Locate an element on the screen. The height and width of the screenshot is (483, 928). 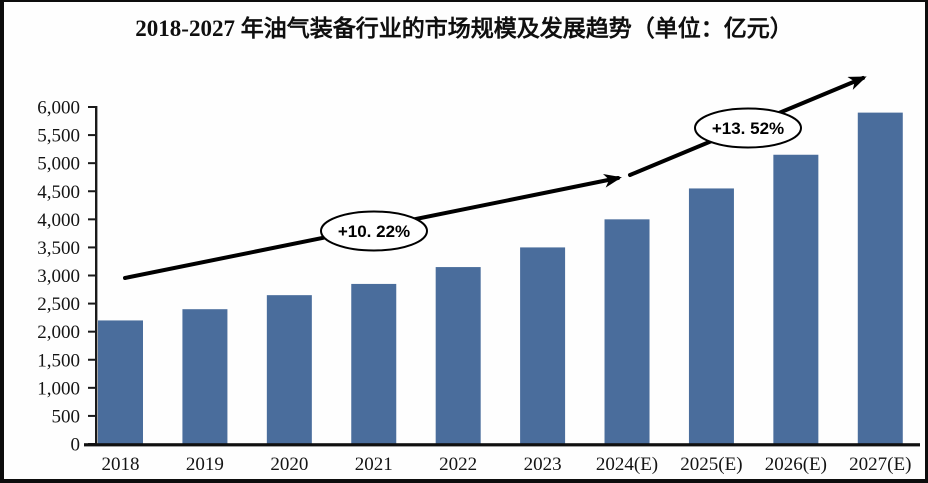
x-tick-label: 2019 is located at coordinates (205, 464).